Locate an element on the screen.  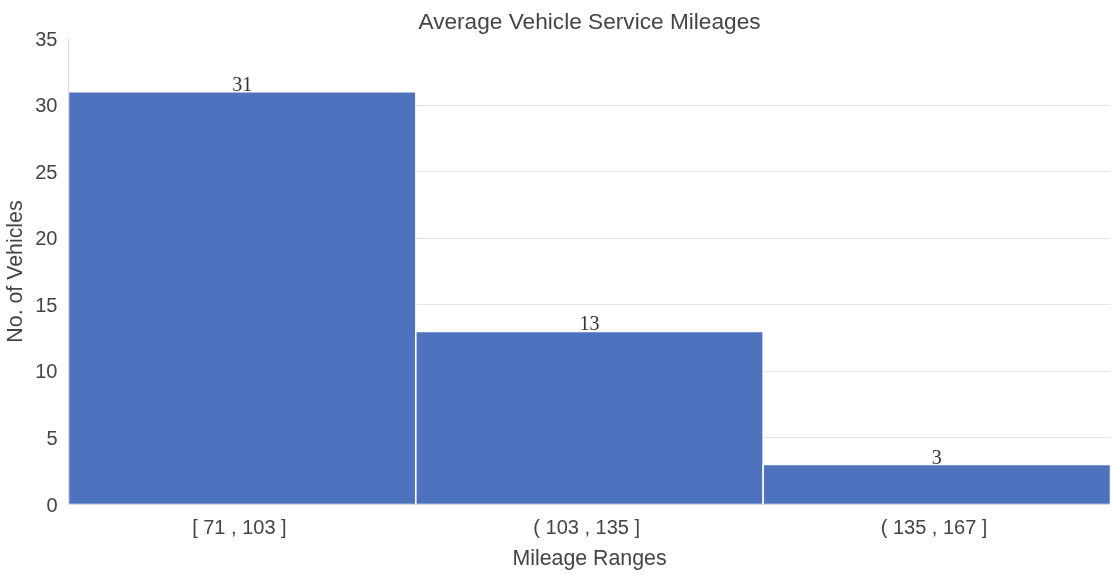
chart-title: Average Vehicle Service Mileages is located at coordinates (589, 20).